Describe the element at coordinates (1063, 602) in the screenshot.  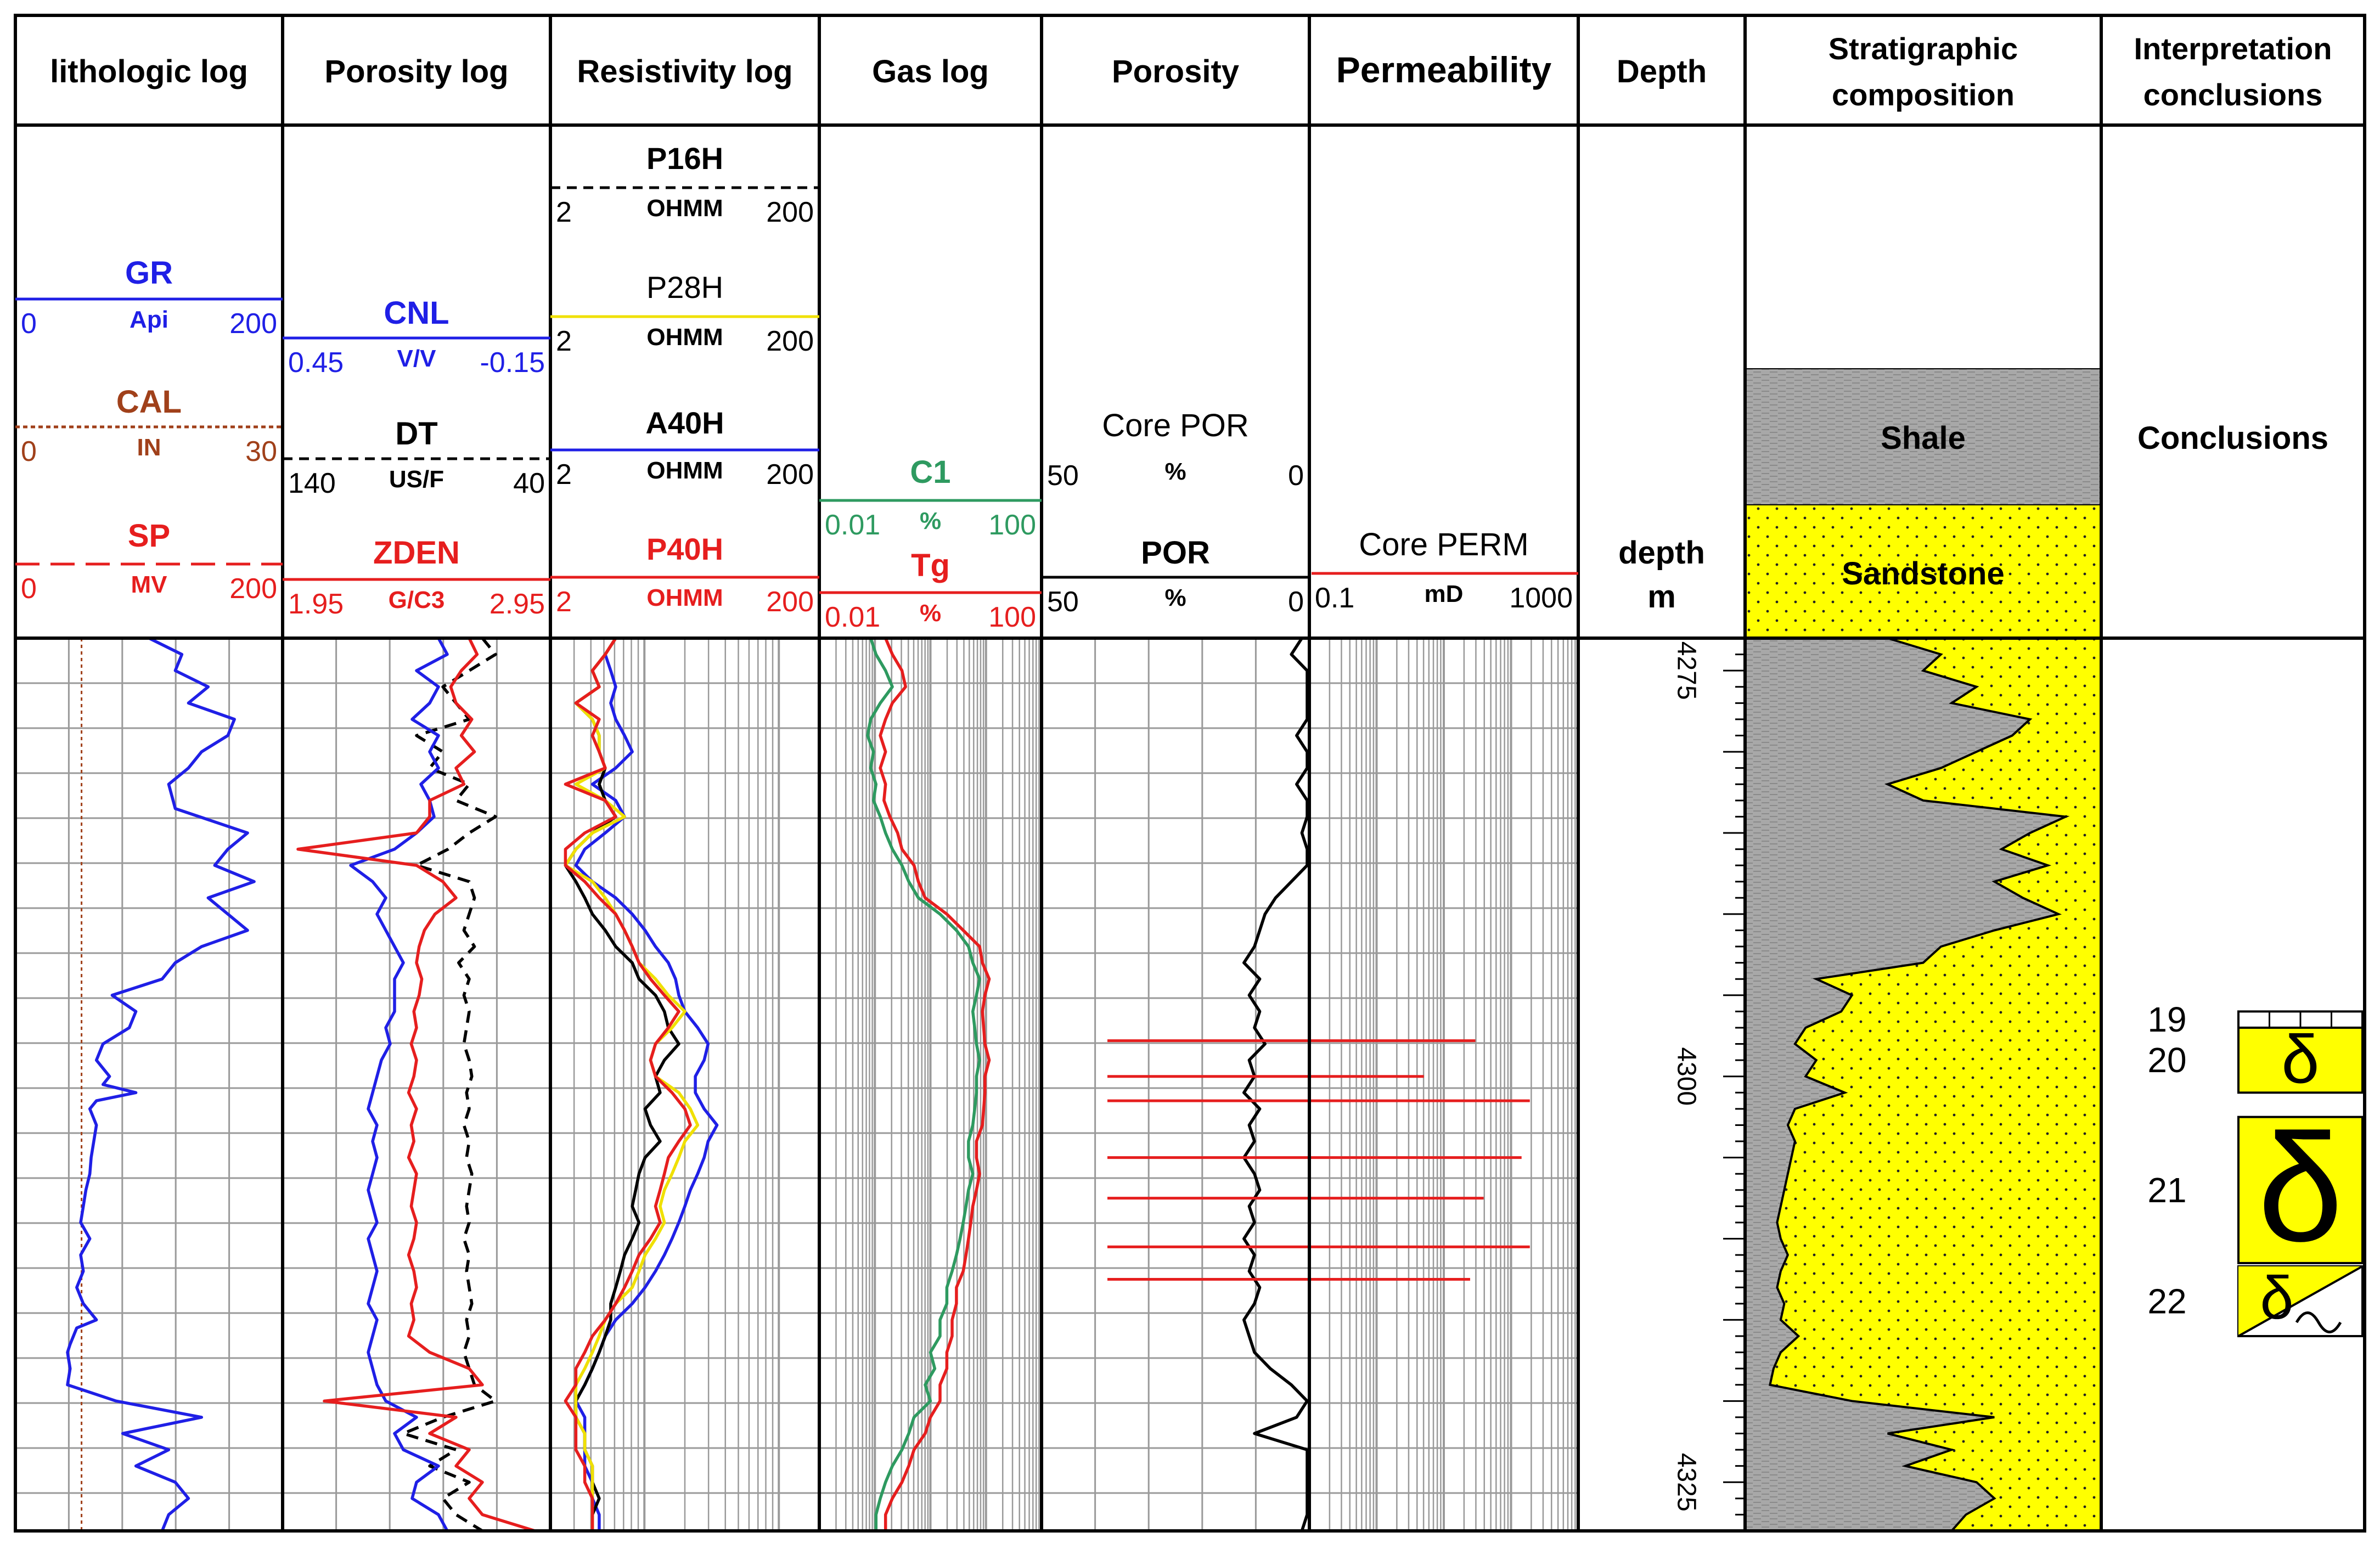
I see `legend-por-min: 50` at that location.